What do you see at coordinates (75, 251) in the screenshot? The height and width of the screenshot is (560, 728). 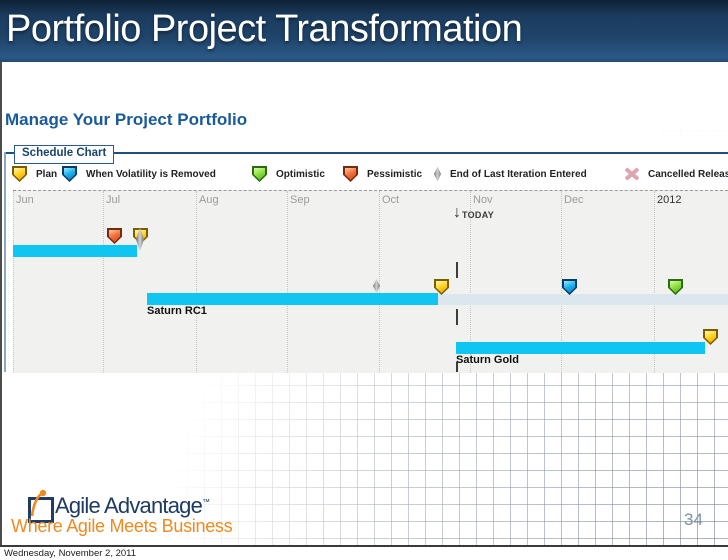 I see `gantt-bar-release1` at bounding box center [75, 251].